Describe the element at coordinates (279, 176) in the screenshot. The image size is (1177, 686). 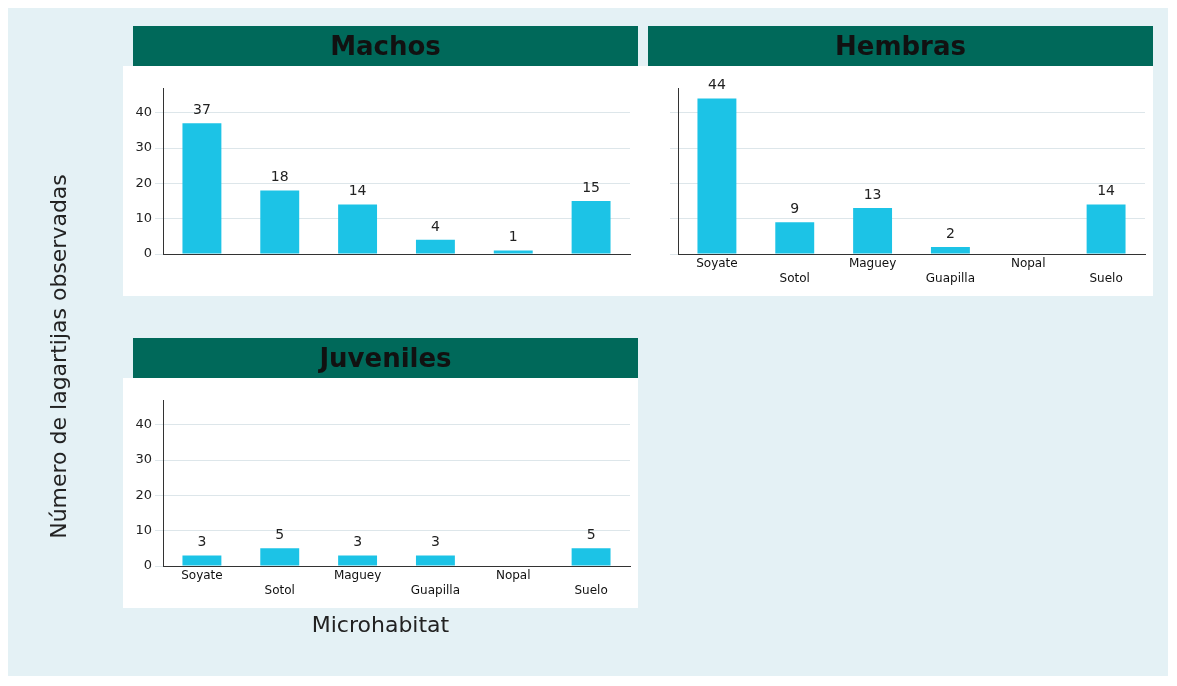
I see `data-label: 18` at that location.